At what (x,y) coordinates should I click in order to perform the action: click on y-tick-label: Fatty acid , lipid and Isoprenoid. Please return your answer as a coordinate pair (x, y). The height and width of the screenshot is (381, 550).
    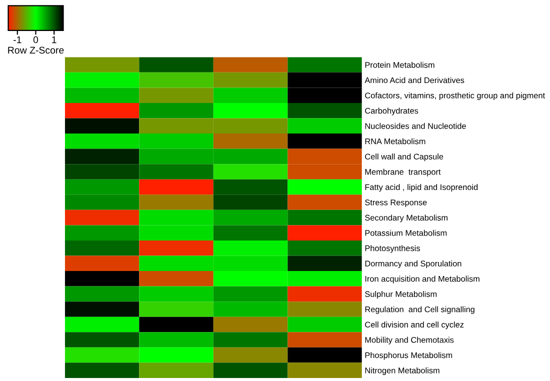
    Looking at the image, I should click on (421, 188).